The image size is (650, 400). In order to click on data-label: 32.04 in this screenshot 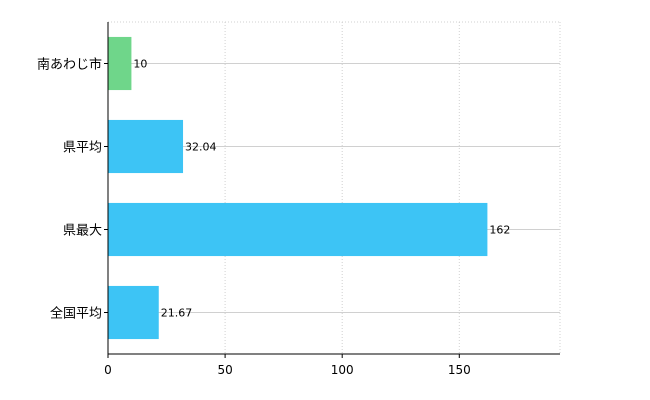, I will do `click(201, 147)`.